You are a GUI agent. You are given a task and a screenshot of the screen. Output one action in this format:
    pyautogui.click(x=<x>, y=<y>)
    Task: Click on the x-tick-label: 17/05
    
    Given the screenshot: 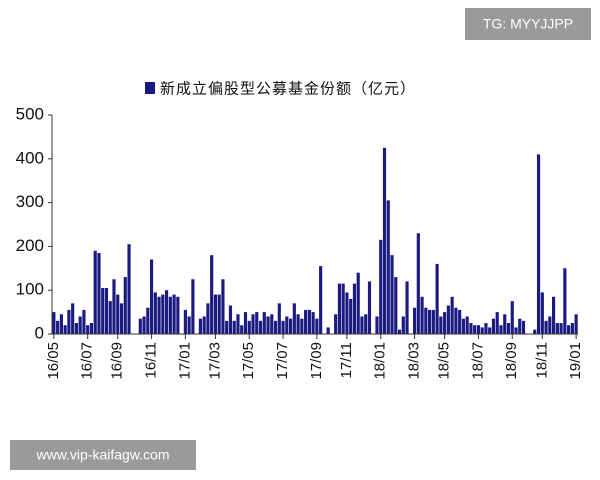 What is the action you would take?
    pyautogui.click(x=248, y=361)
    